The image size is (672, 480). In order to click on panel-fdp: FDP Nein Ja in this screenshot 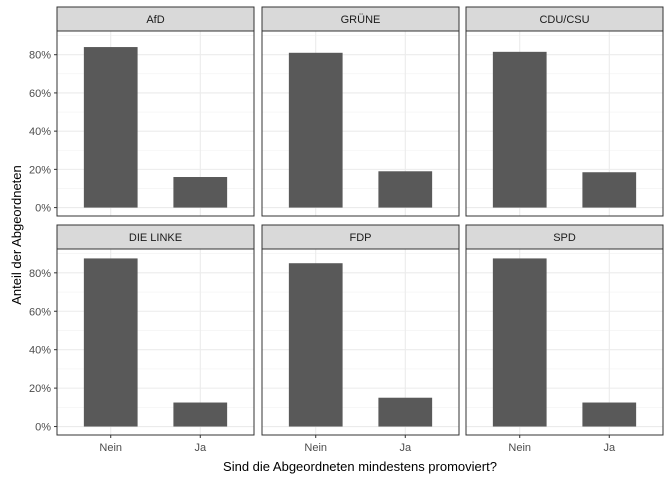, I will do `click(360, 339)`.